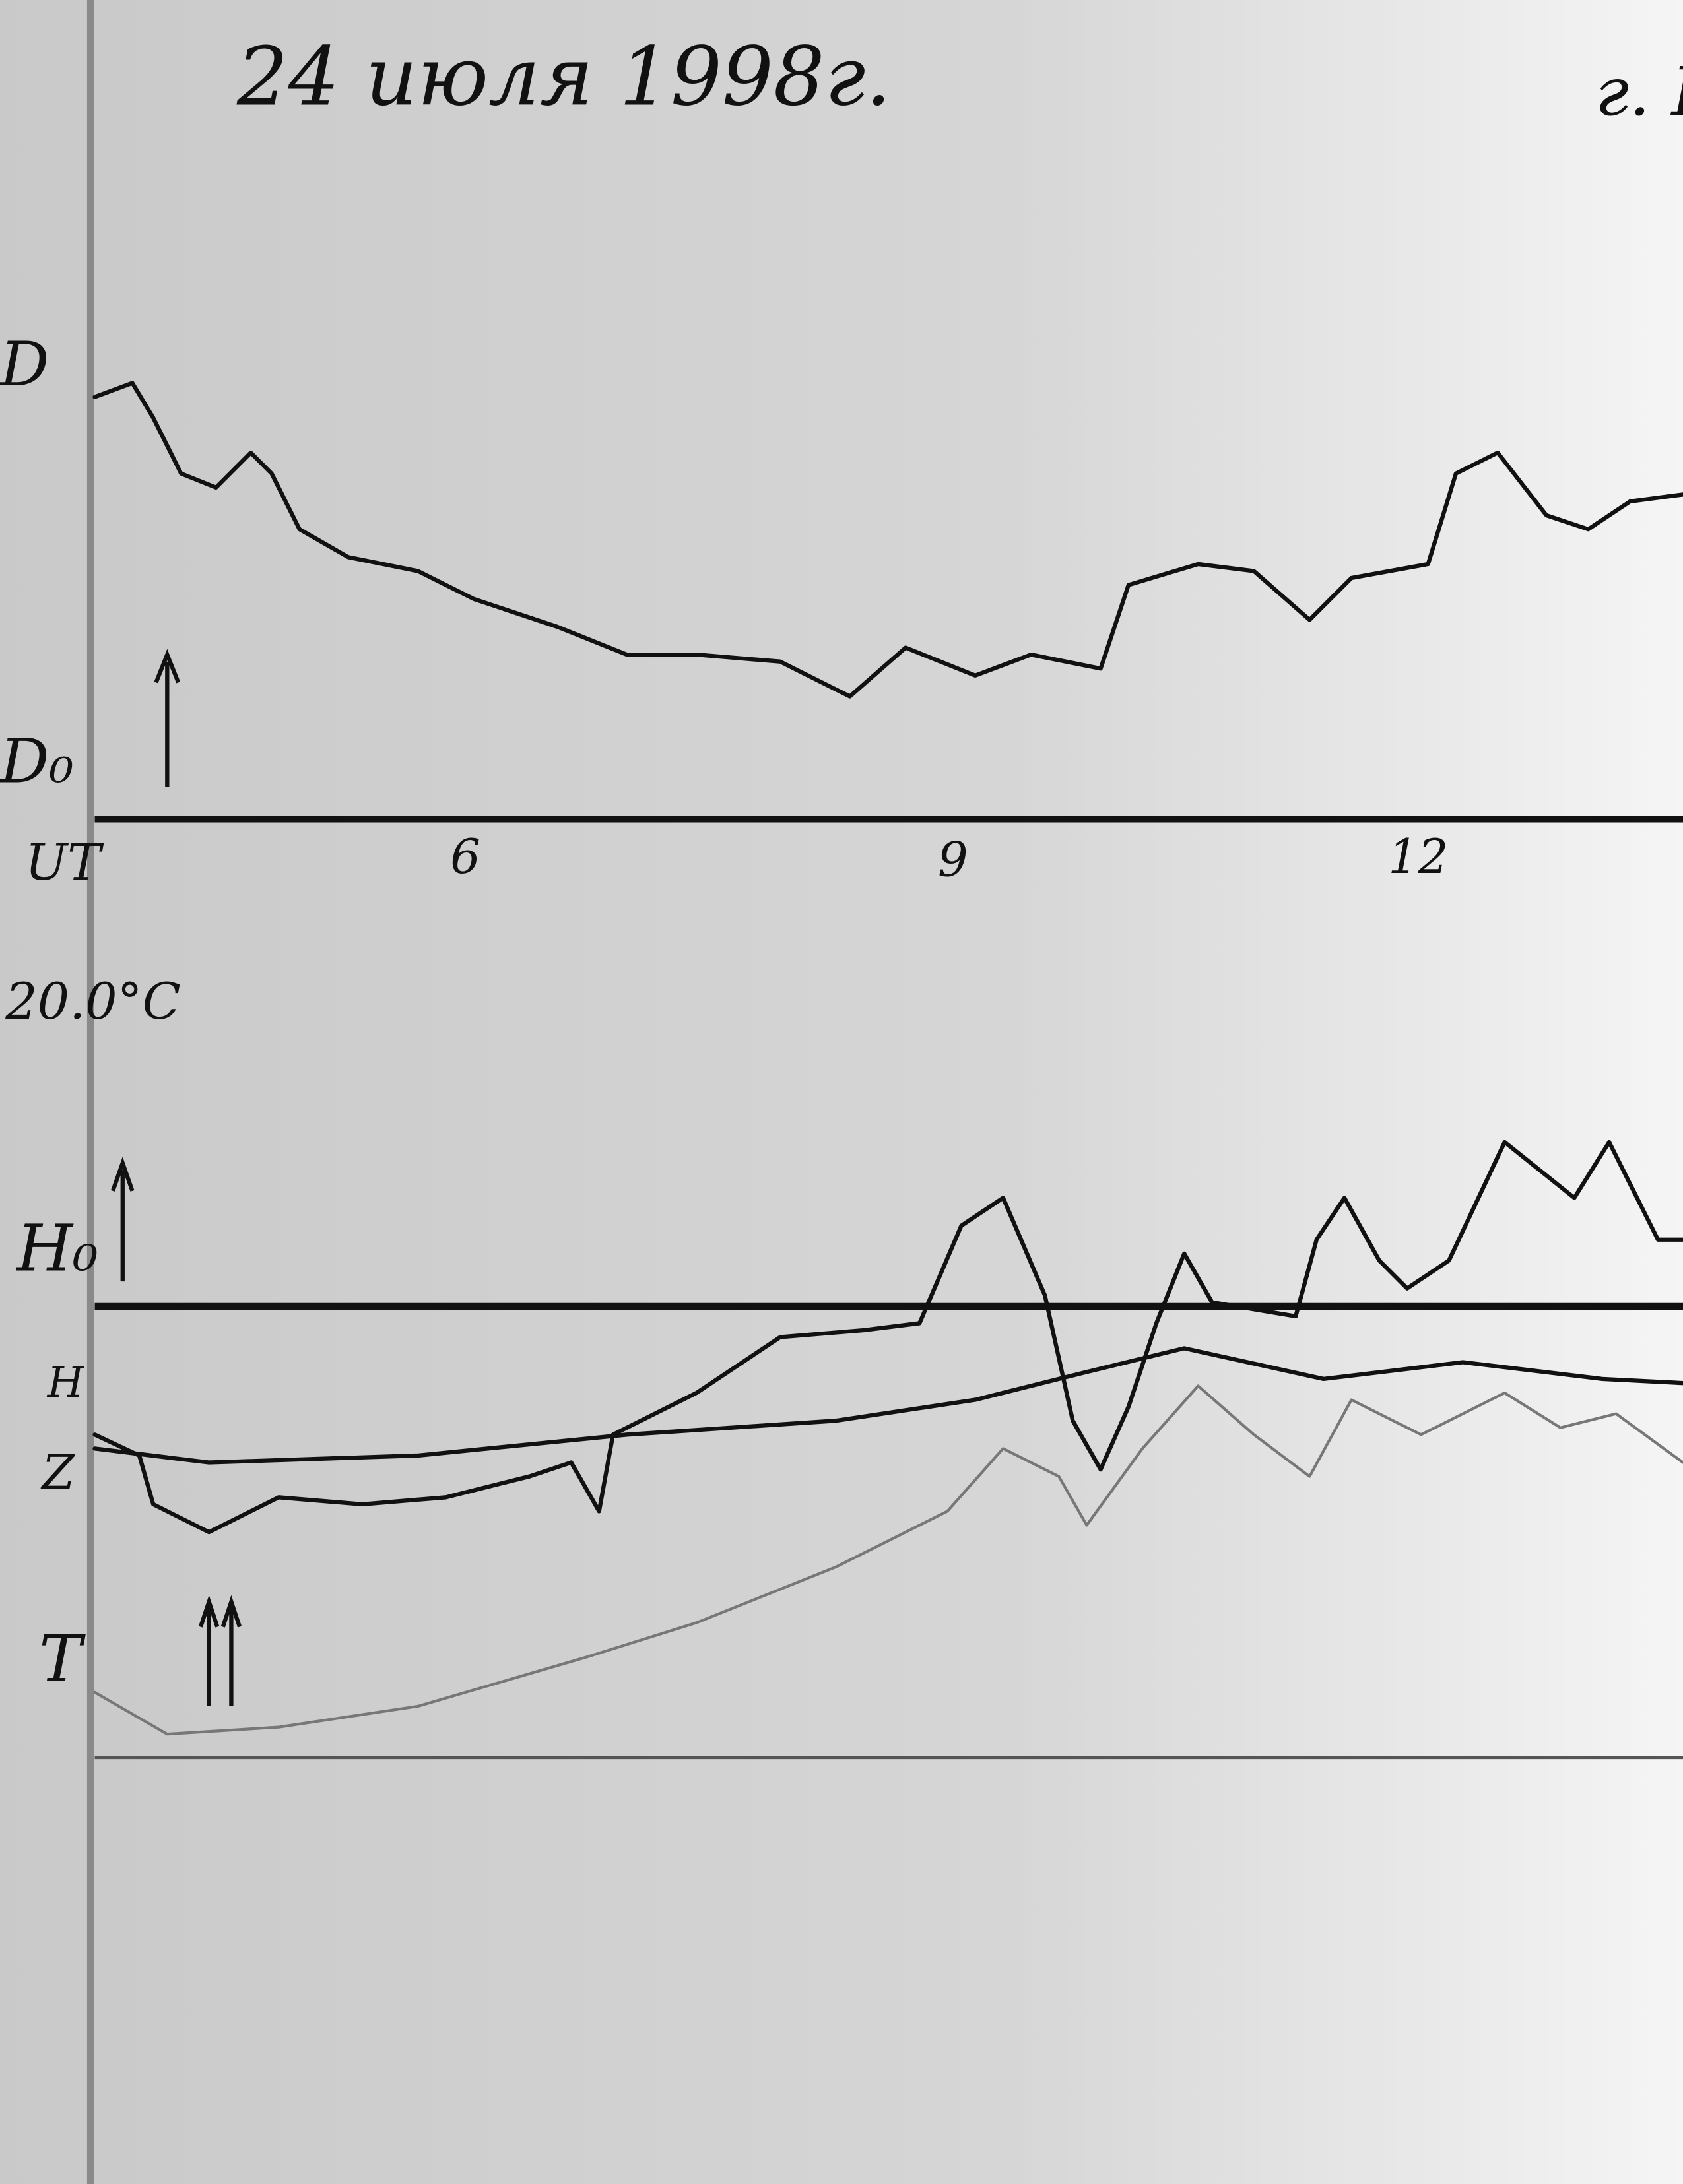  What do you see at coordinates (66, 1382) in the screenshot?
I see `h-label: H` at bounding box center [66, 1382].